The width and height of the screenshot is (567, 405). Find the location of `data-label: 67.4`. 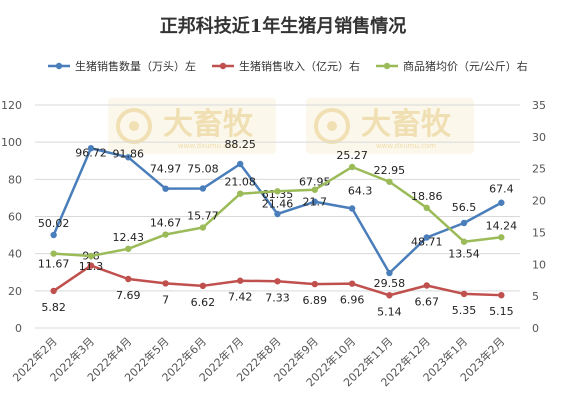

data-label: 67.4 is located at coordinates (501, 189).